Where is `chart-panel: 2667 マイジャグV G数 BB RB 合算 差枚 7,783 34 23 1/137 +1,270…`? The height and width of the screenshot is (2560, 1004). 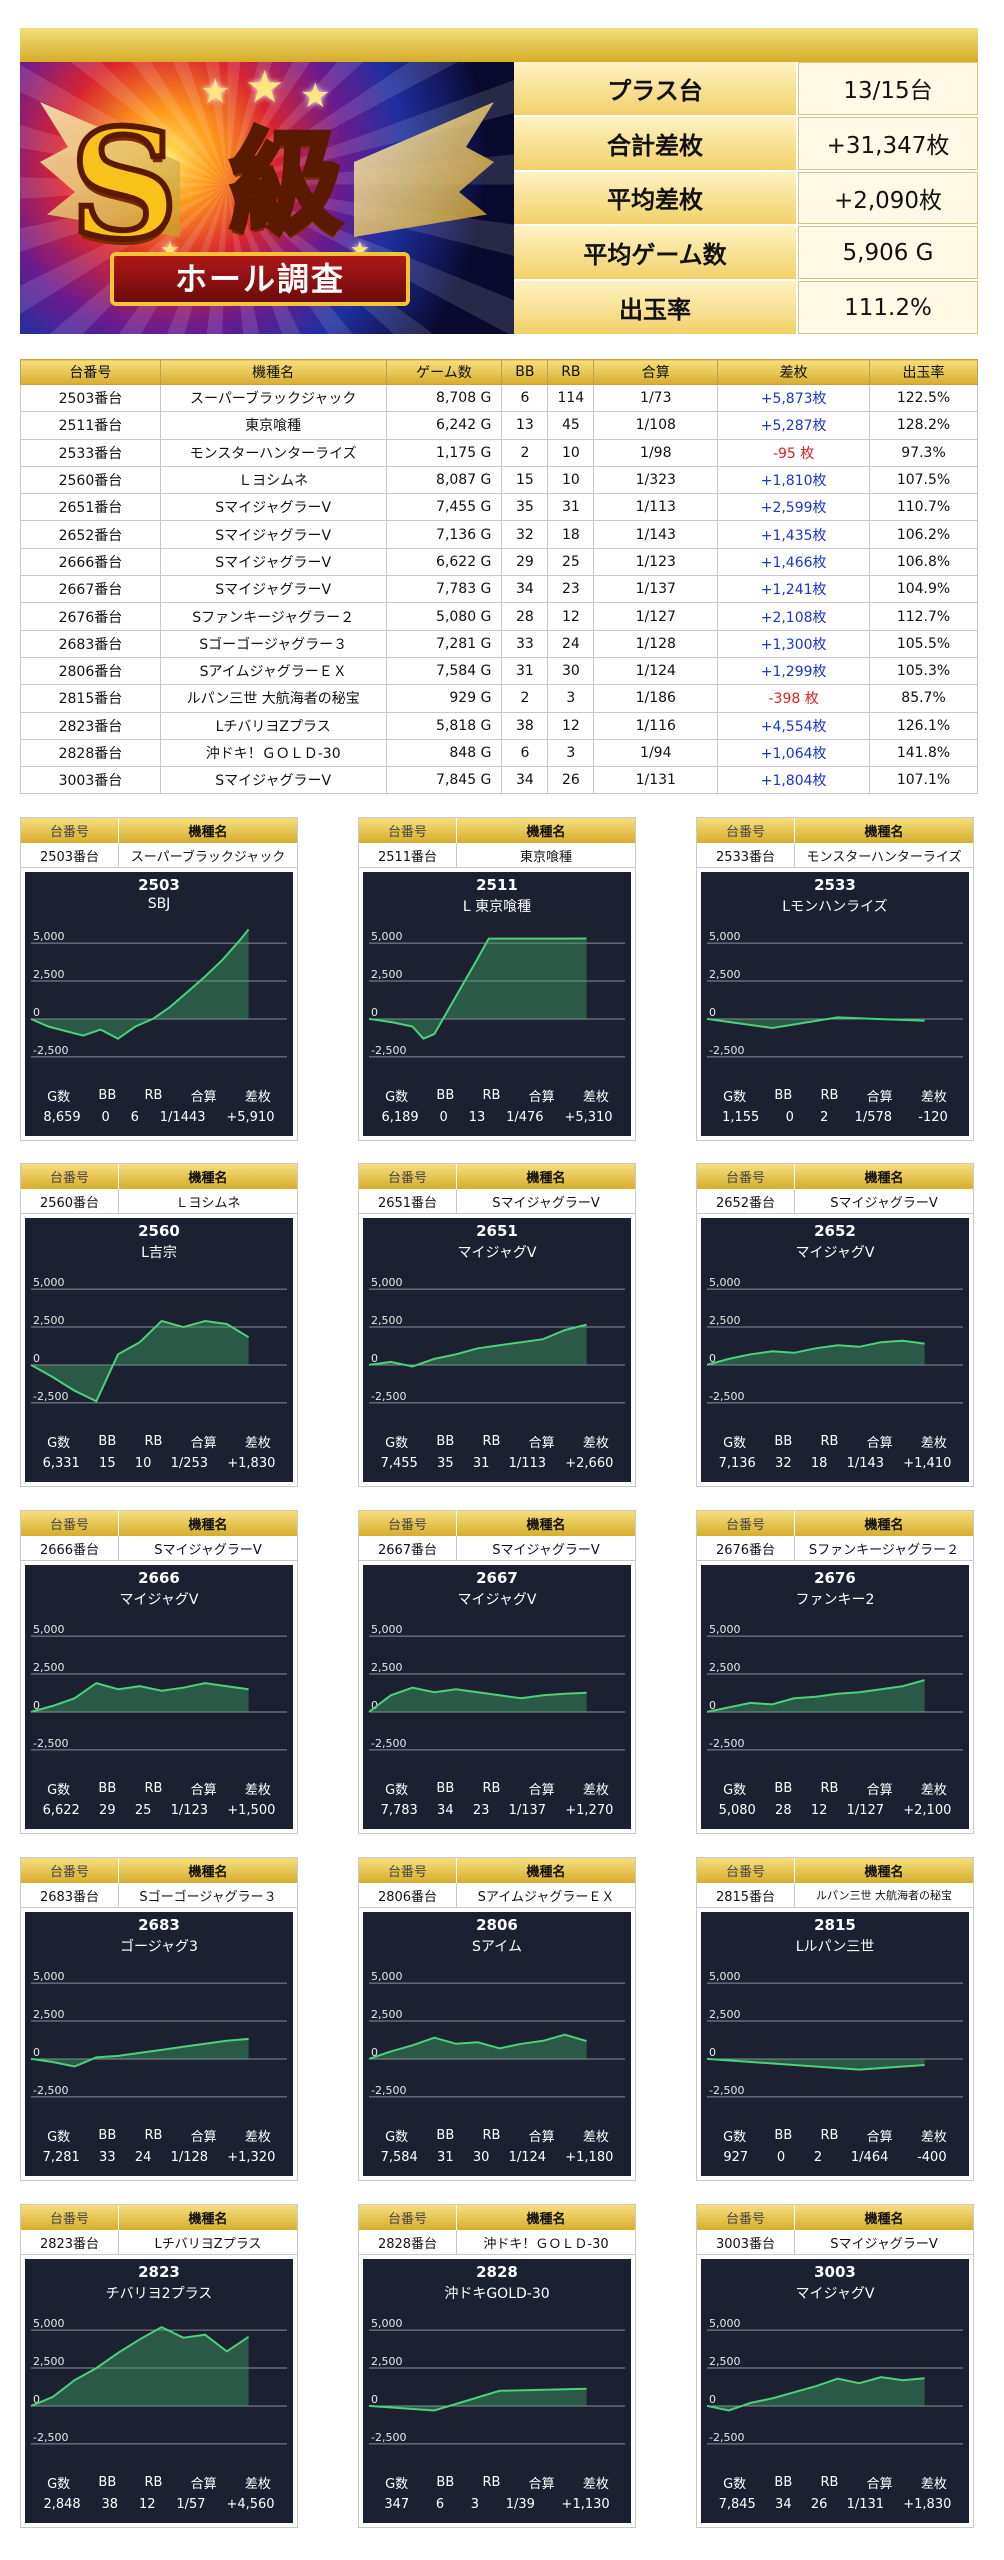 chart-panel: 2667 マイジャグV G数 BB RB 合算 差枚 7,783 34 23 1/137 +1,270… is located at coordinates (497, 1697).